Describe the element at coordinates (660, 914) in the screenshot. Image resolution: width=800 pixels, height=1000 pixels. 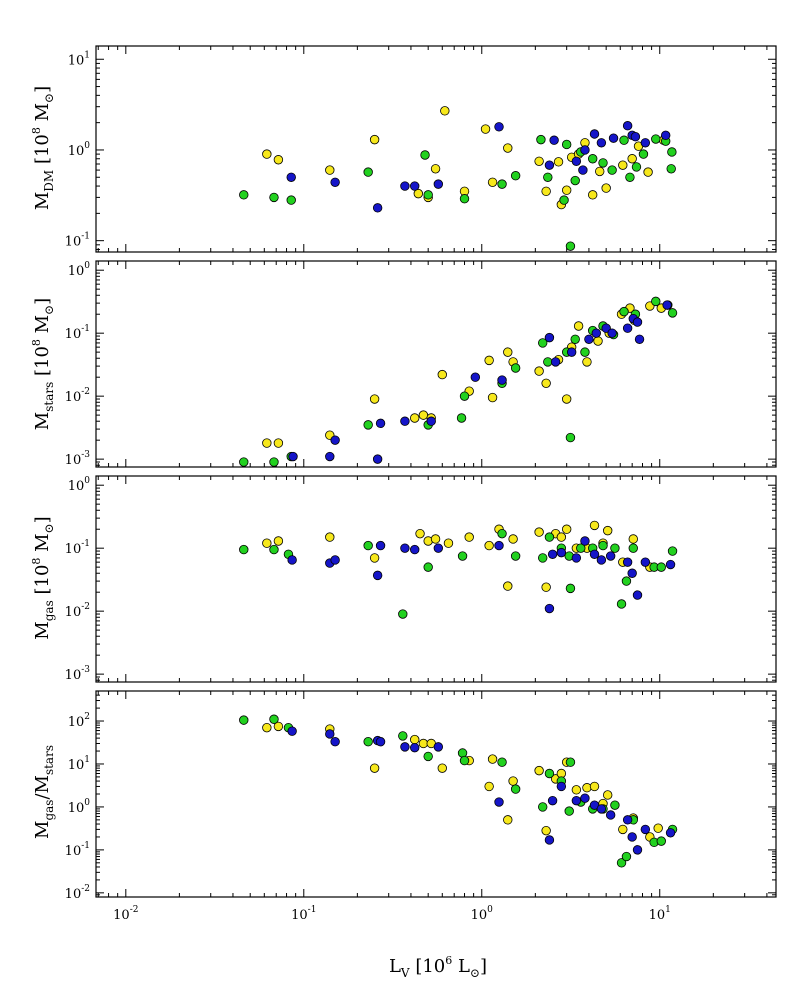
I see `x-tick-label: 10¹` at that location.